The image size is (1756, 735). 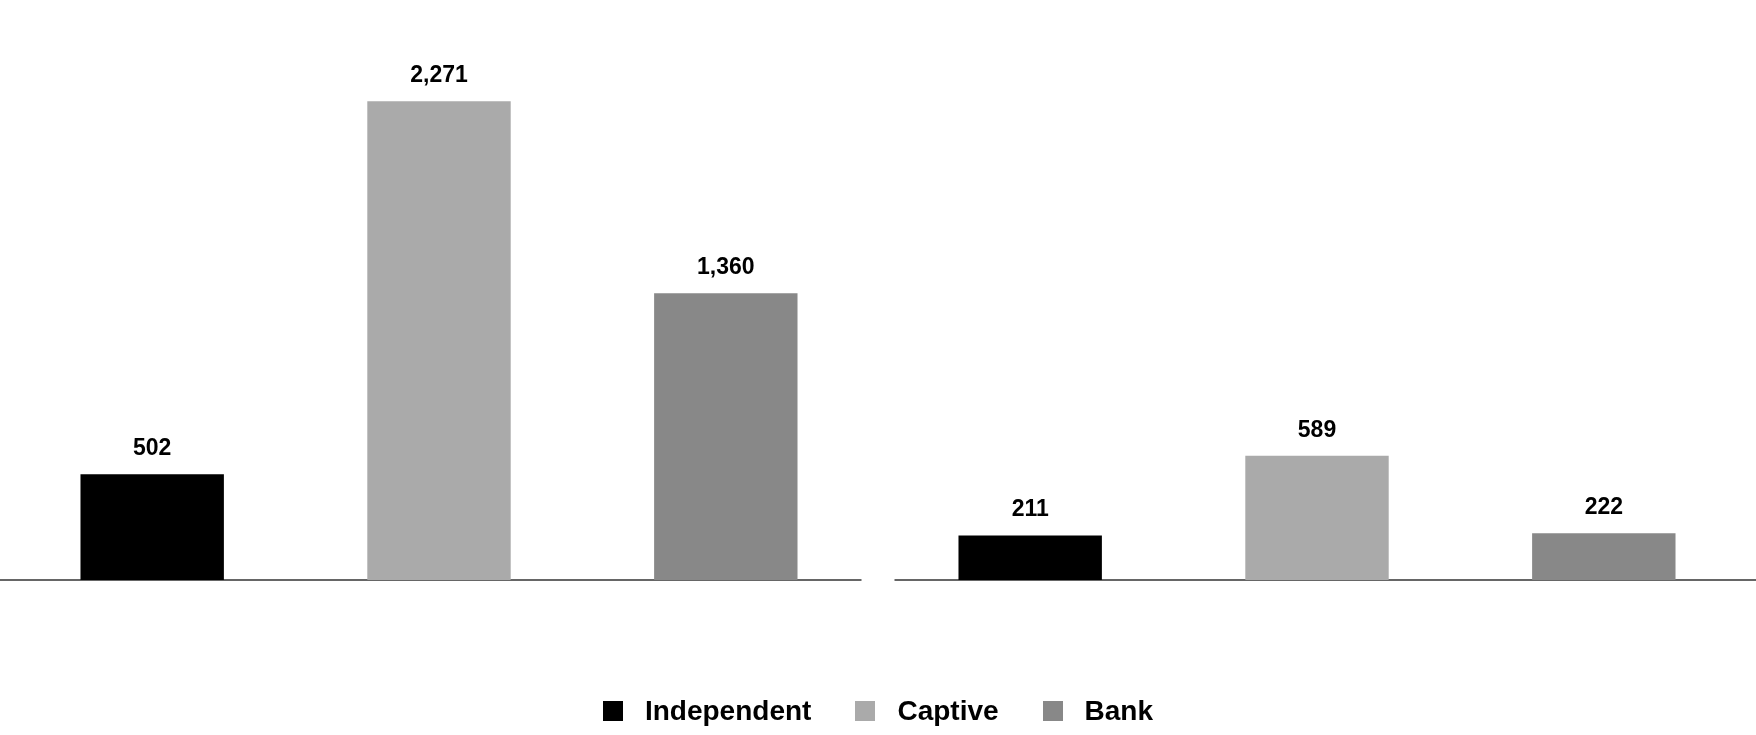 What do you see at coordinates (1030, 508) in the screenshot?
I see `data-label: 211` at bounding box center [1030, 508].